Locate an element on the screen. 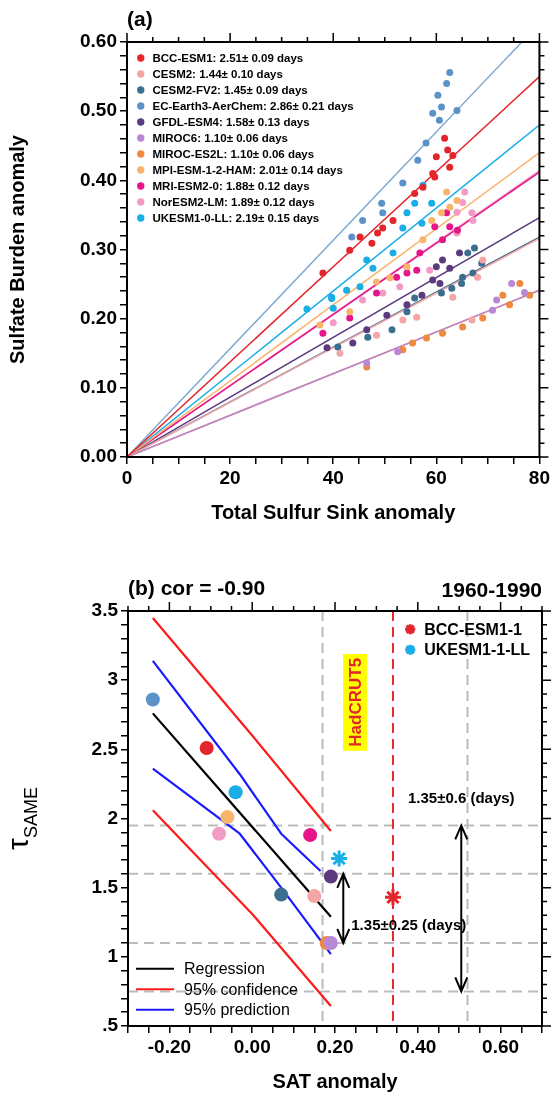 Image resolution: width=553 pixels, height=1111 pixels. chart-title: (a) is located at coordinates (140, 18).